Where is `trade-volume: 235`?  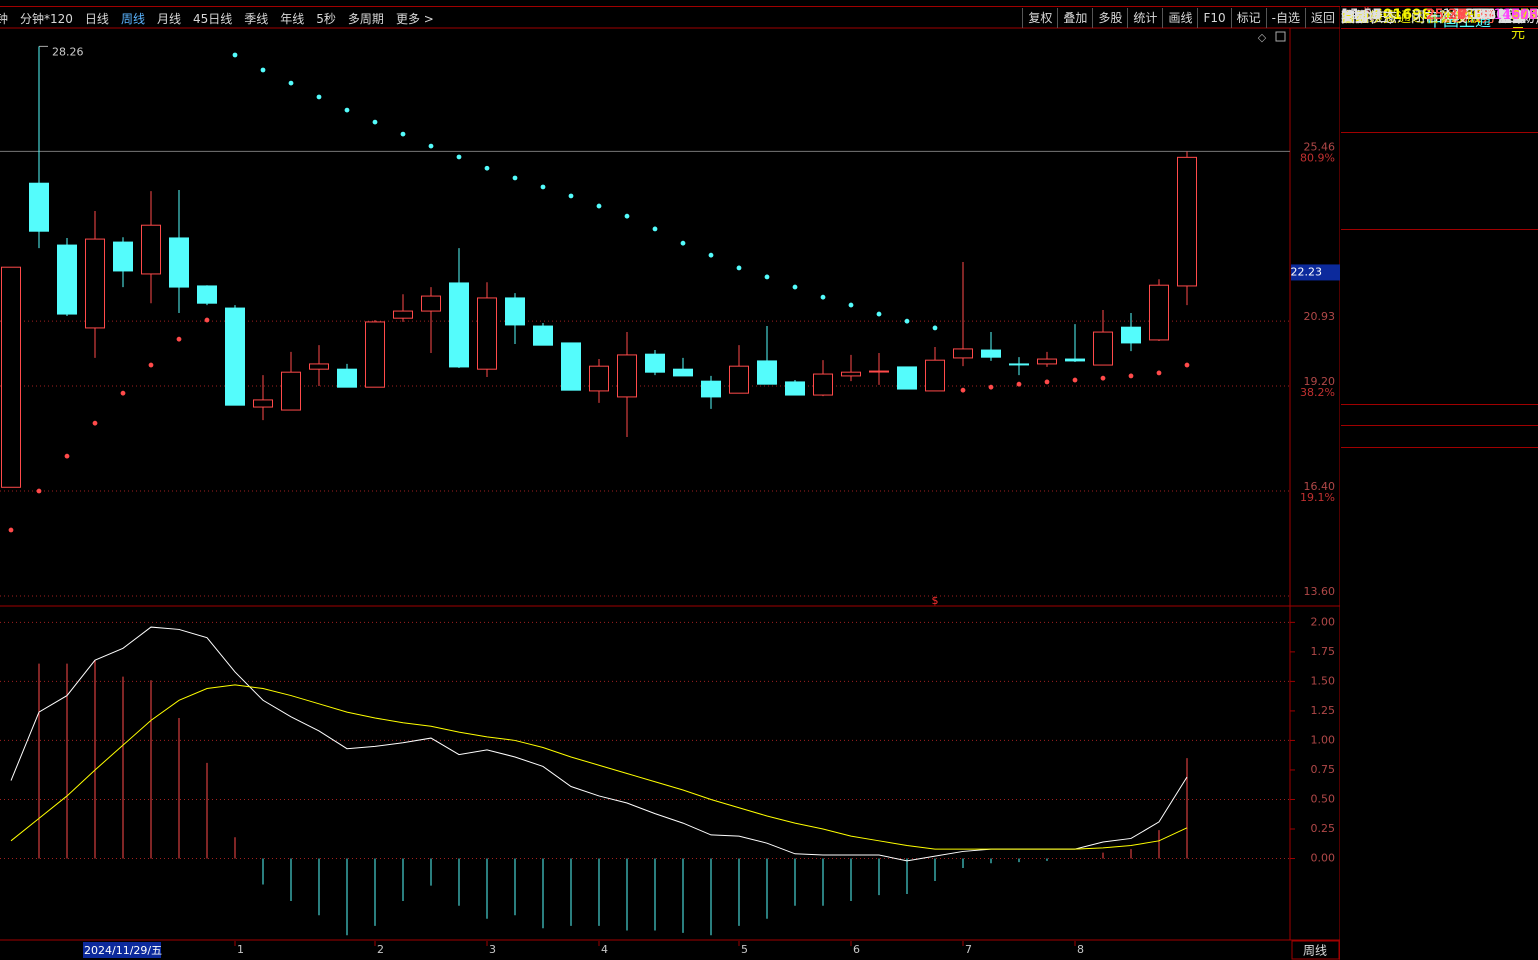
trade-volume: 235 is located at coordinates (1524, 15).